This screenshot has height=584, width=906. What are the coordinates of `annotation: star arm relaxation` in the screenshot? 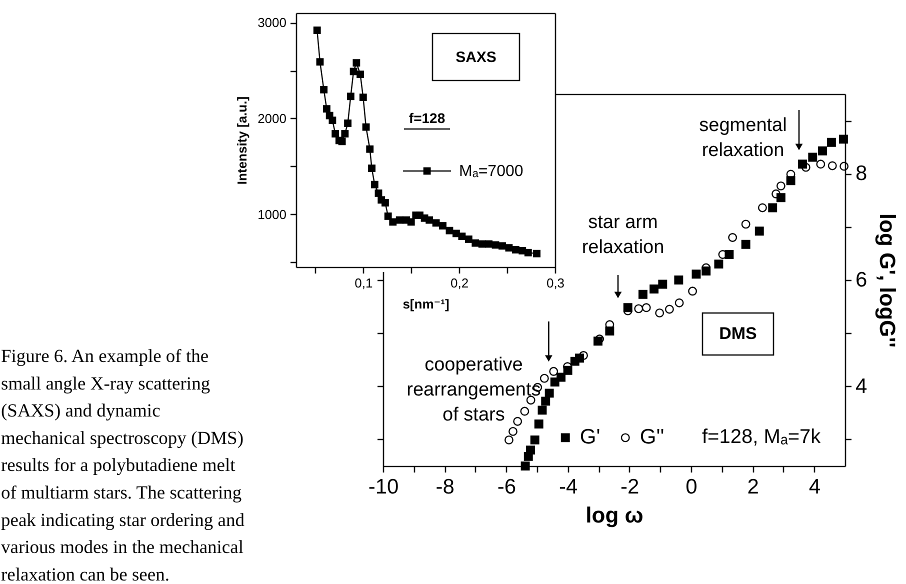 It's located at (623, 235).